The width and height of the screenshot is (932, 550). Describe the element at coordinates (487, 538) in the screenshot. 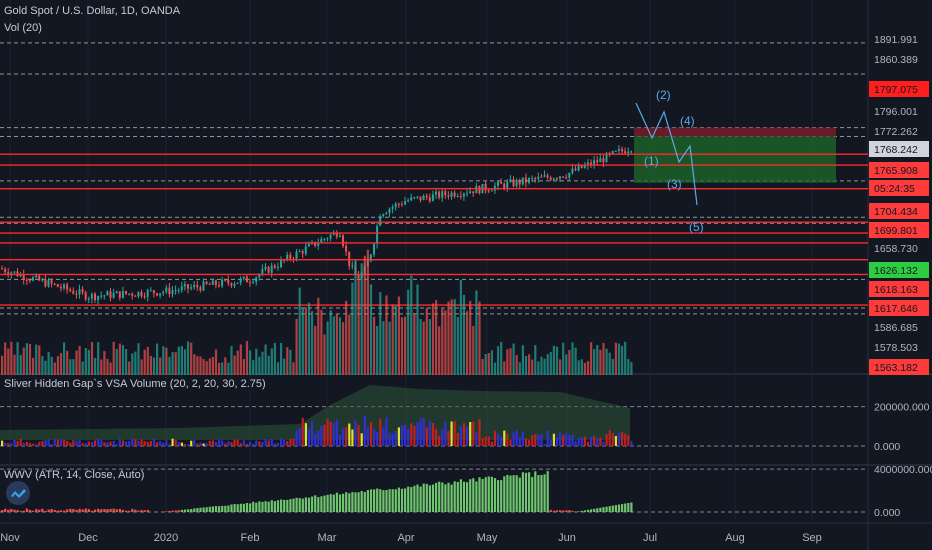

I see `x-axis-tick-label: May` at that location.